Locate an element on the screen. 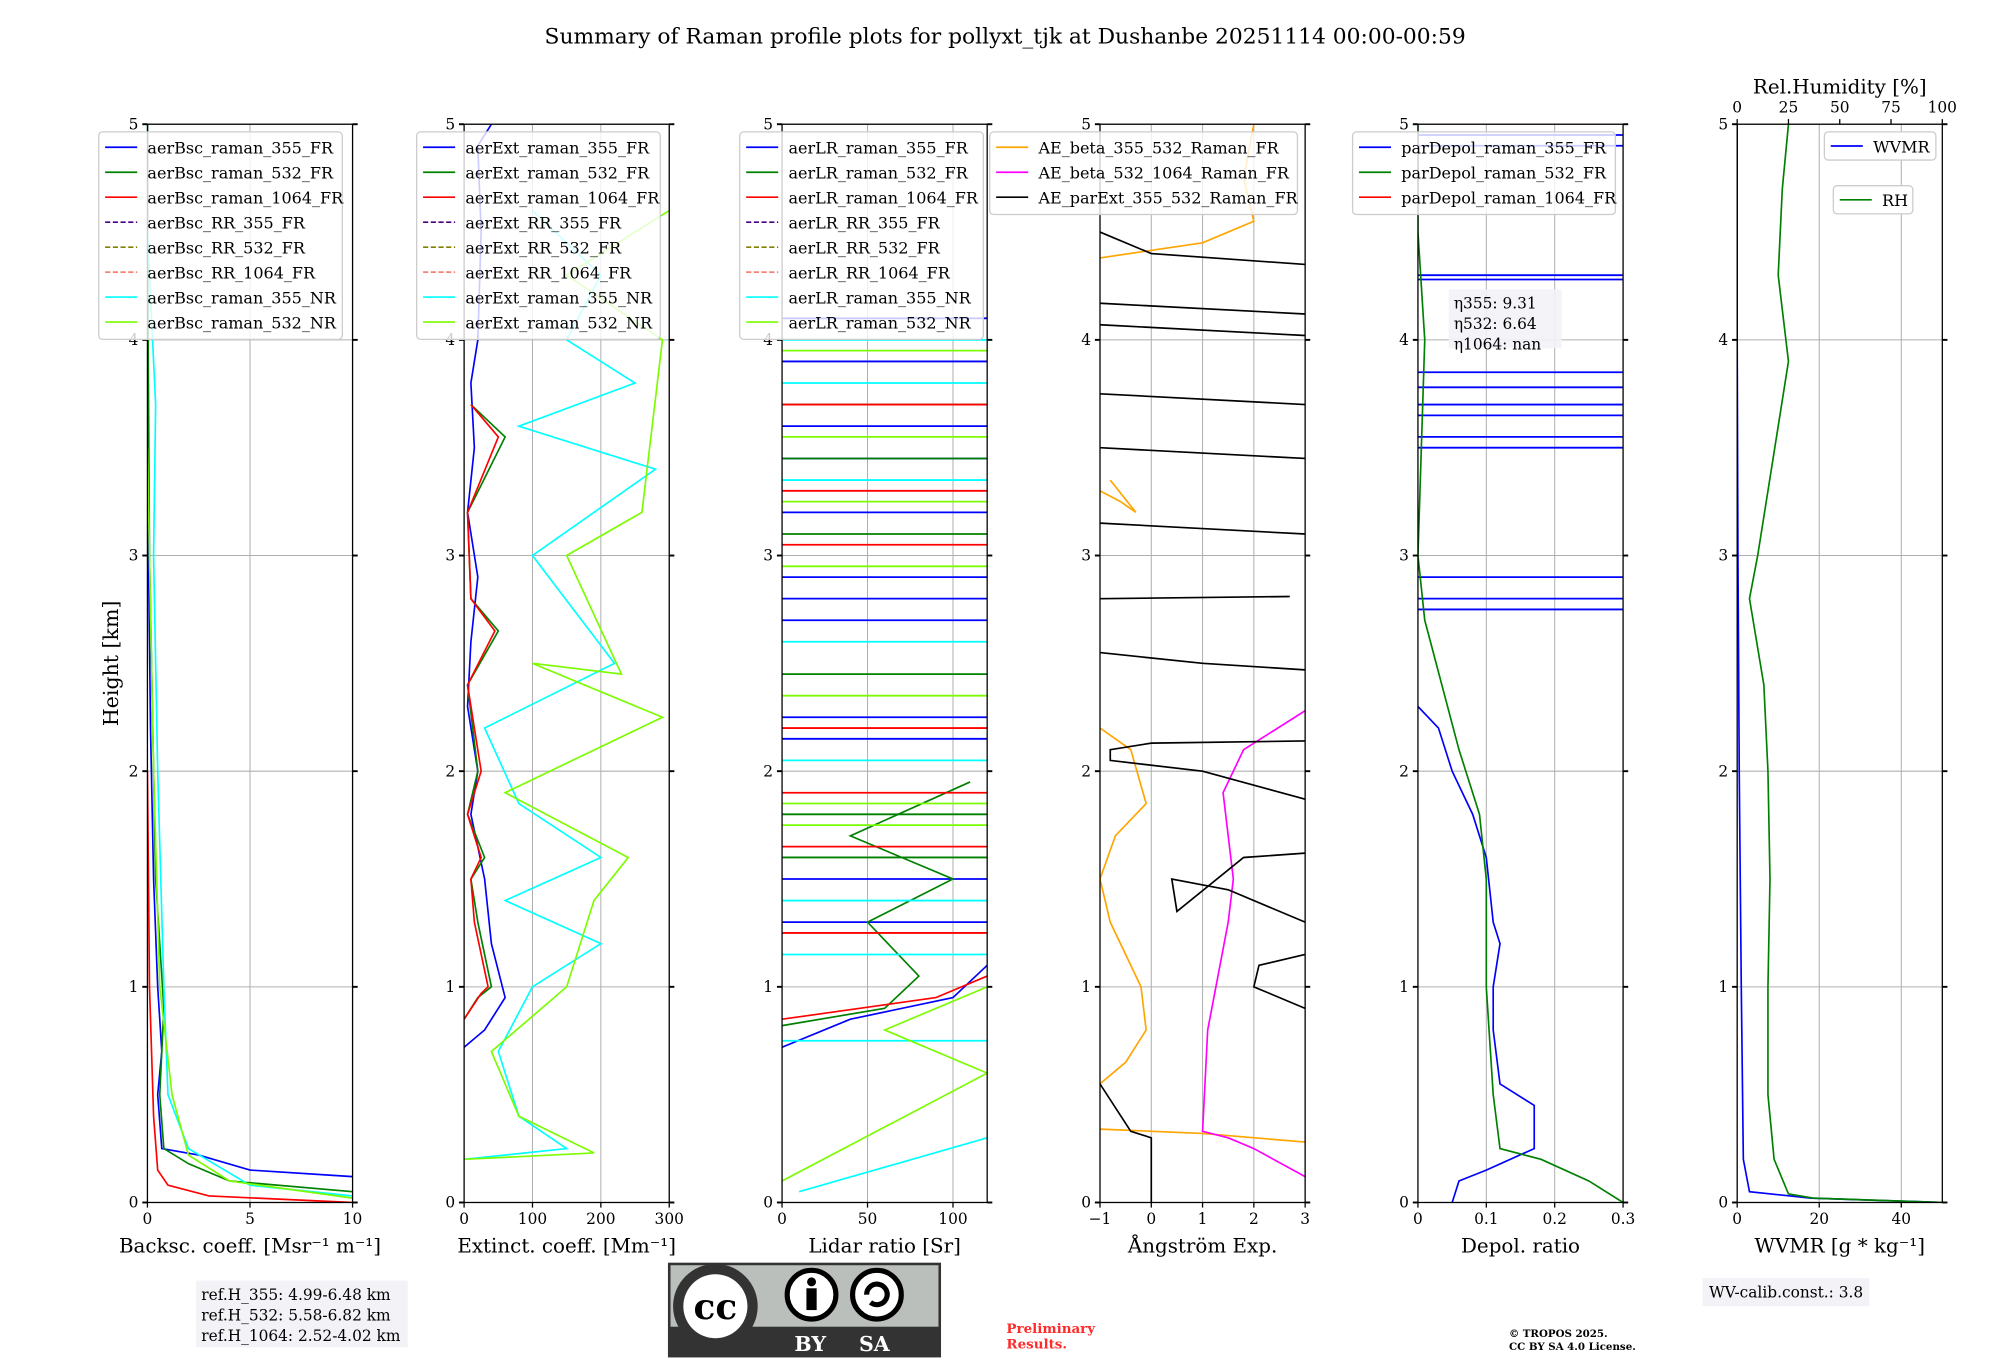 The width and height of the screenshot is (2000, 1360). legend-entry: aerExt_RR_355_FR is located at coordinates (543, 223).